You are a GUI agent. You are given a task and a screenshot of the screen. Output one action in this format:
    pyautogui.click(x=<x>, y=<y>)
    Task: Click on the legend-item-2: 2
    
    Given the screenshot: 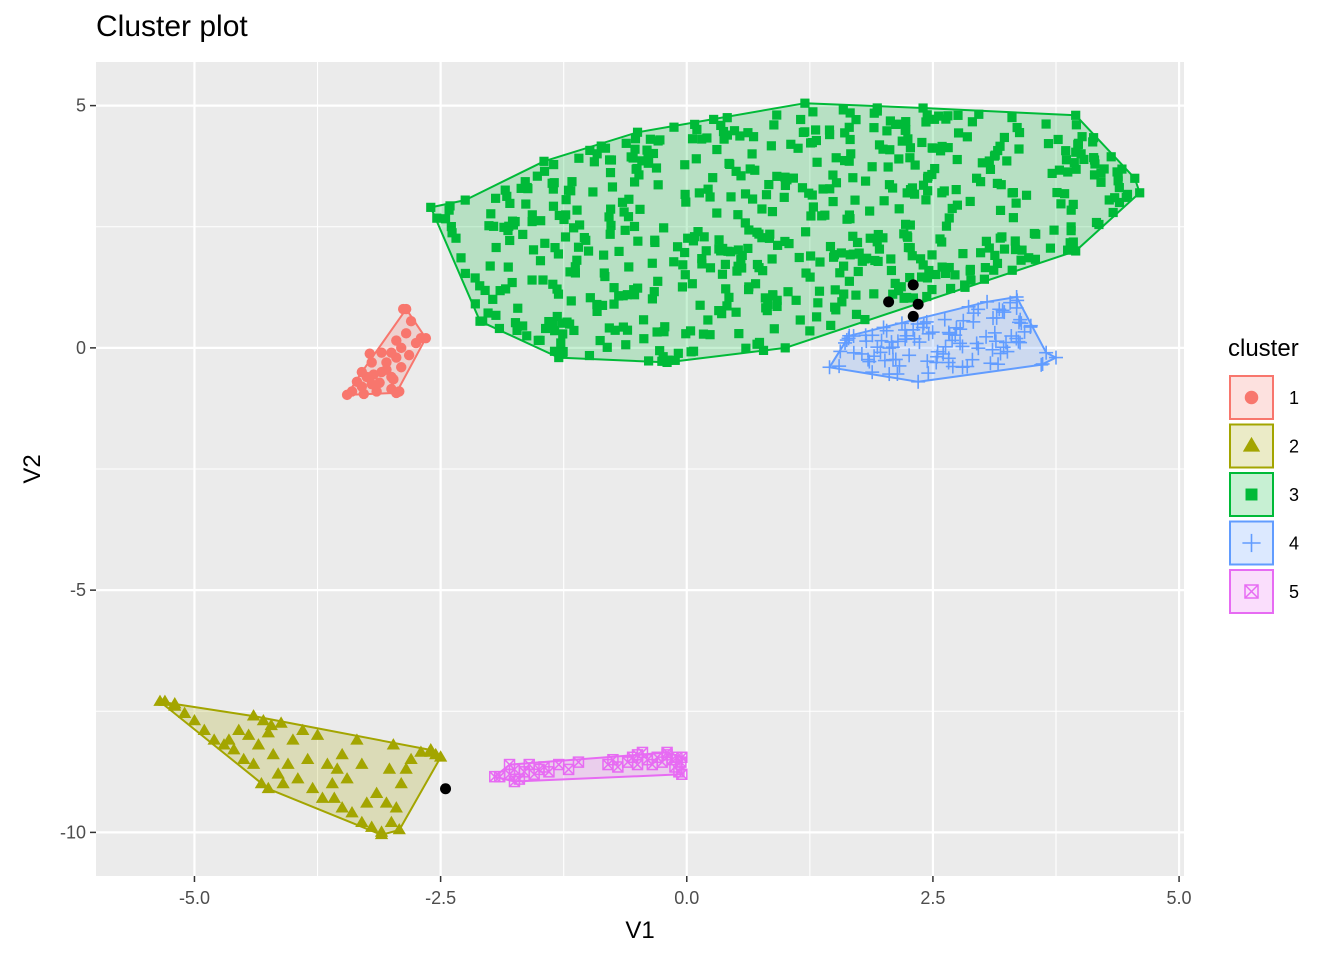 What is the action you would take?
    pyautogui.click(x=1264, y=446)
    